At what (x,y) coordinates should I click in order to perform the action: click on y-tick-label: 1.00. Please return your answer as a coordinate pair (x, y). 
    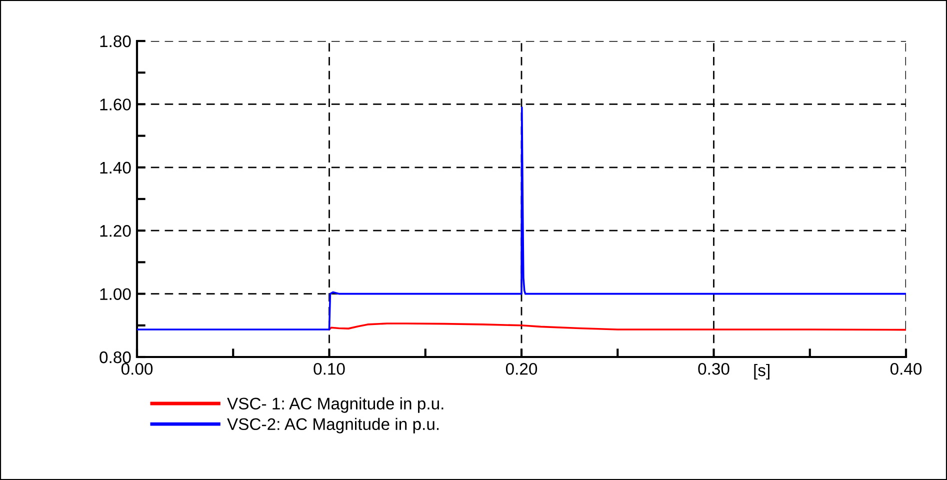
    Looking at the image, I should click on (115, 294).